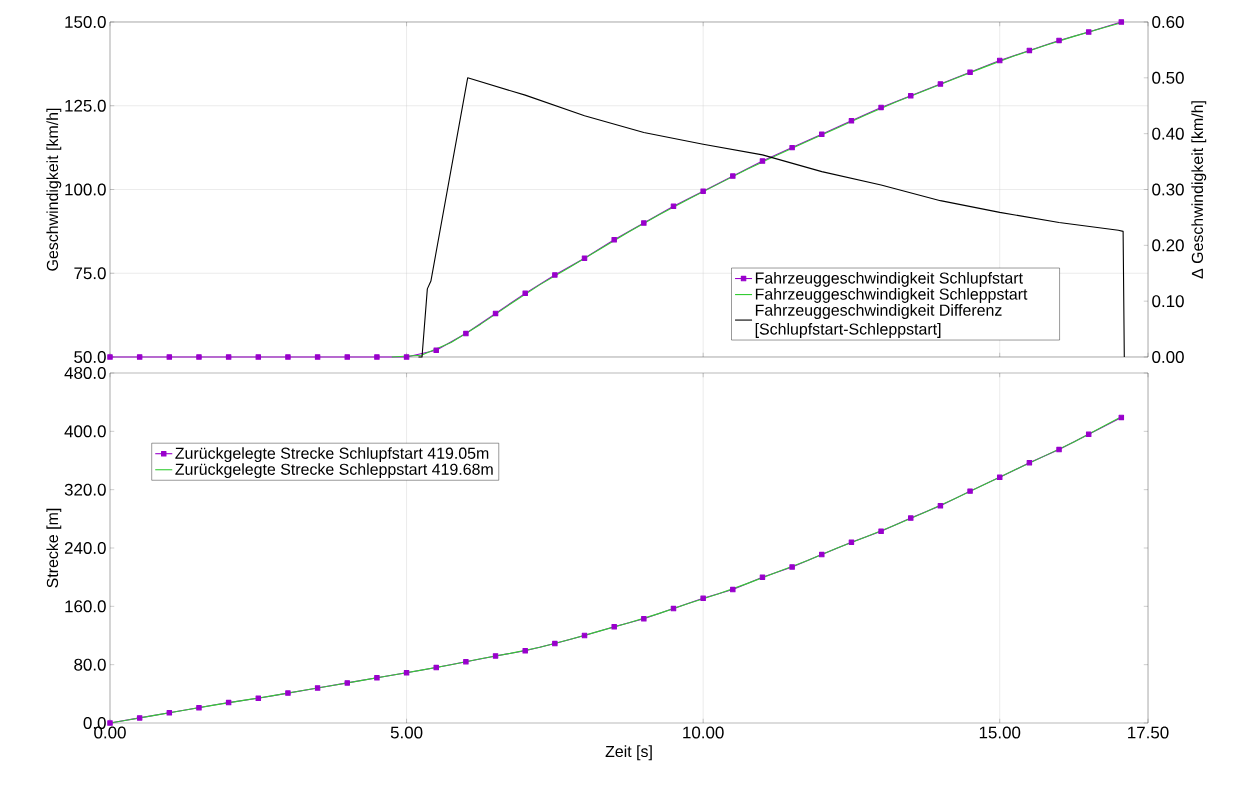 Image resolution: width=1248 pixels, height=791 pixels. Describe the element at coordinates (1168, 77) in the screenshot. I see `y2-tick-label: 0.50` at that location.